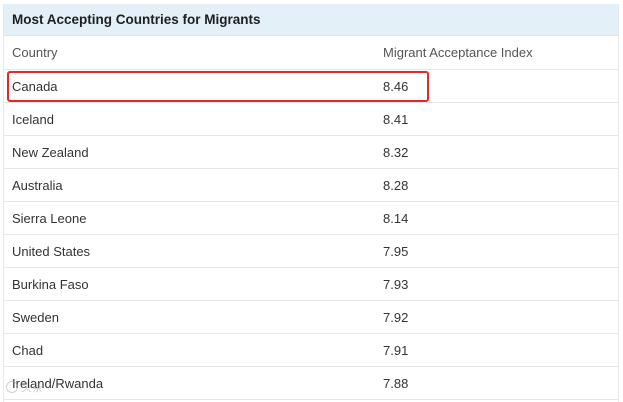 The height and width of the screenshot is (402, 623). I want to click on table-row: United States 7.95, so click(311, 251).